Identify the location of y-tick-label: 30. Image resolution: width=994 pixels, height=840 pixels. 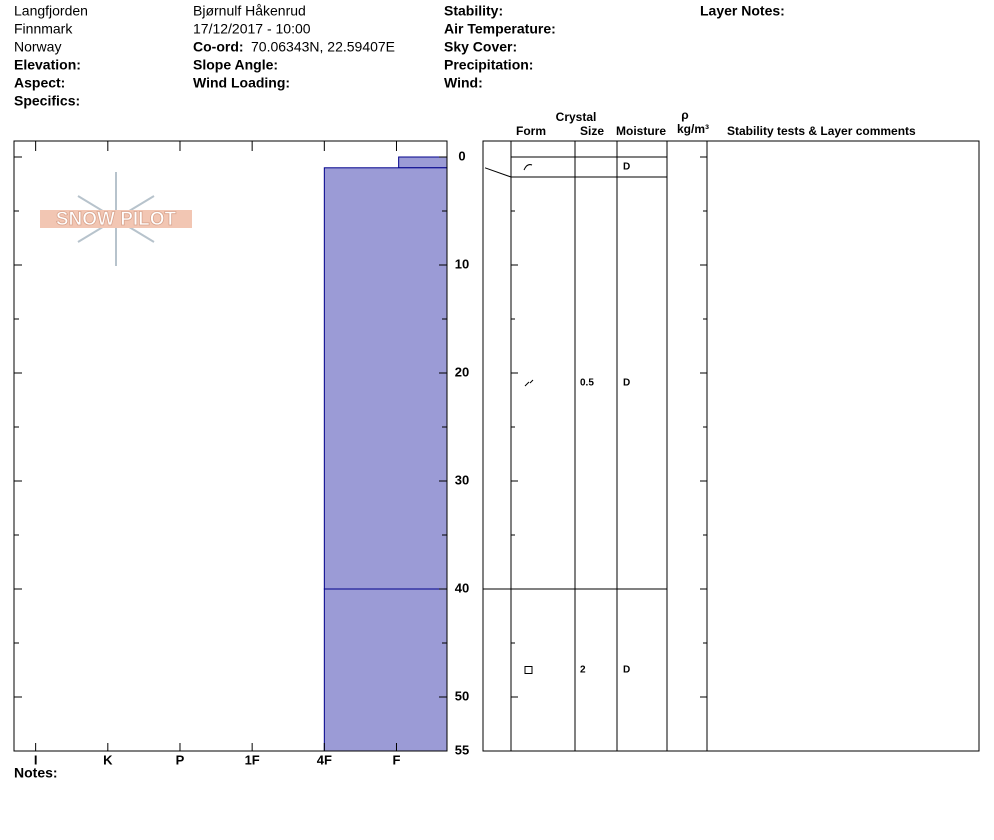
(462, 479).